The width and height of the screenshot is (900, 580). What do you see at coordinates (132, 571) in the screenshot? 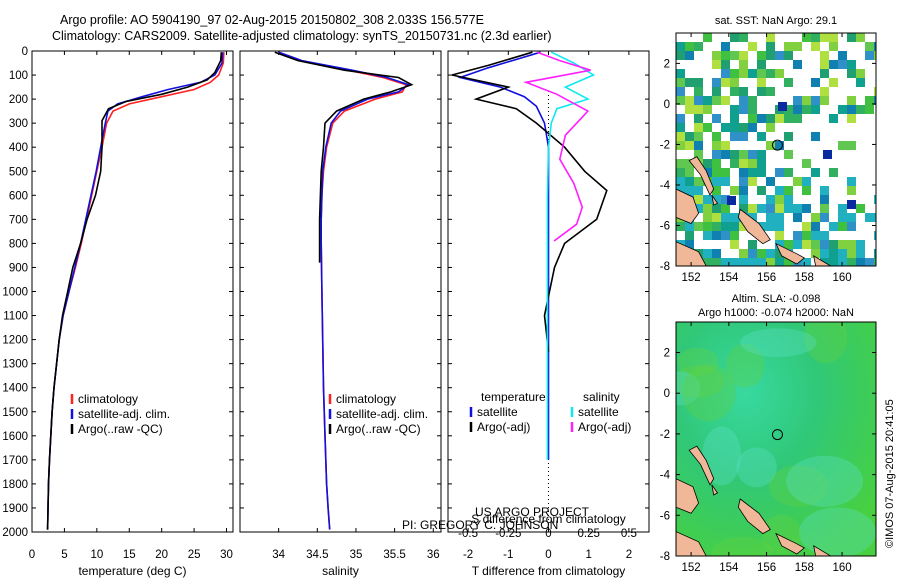
I see `x-axis-label: temperature (deg C)` at bounding box center [132, 571].